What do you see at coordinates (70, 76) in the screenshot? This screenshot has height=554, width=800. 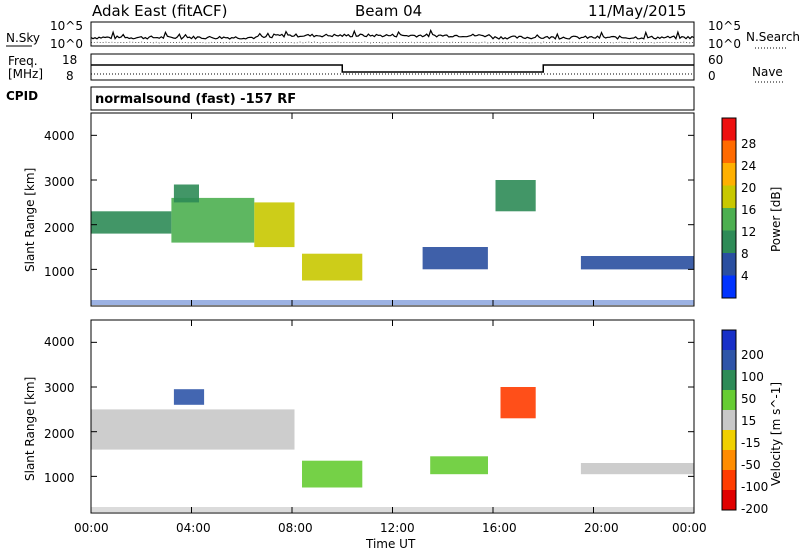 I see `freq-tick-bottom: 8` at bounding box center [70, 76].